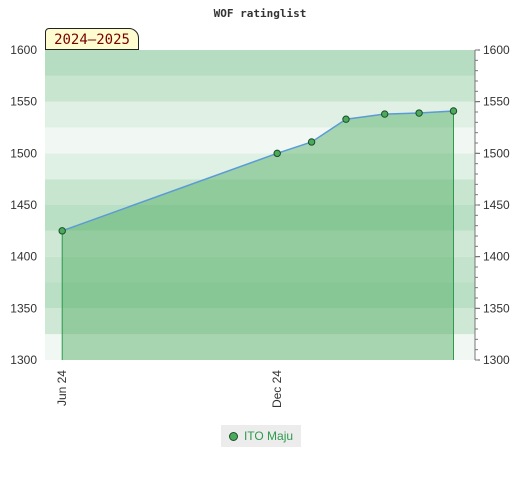 The height and width of the screenshot is (480, 520). I want to click on y-axis-right: 1300 1350 1400 1450 1500 1550 1600, so click(492, 205).